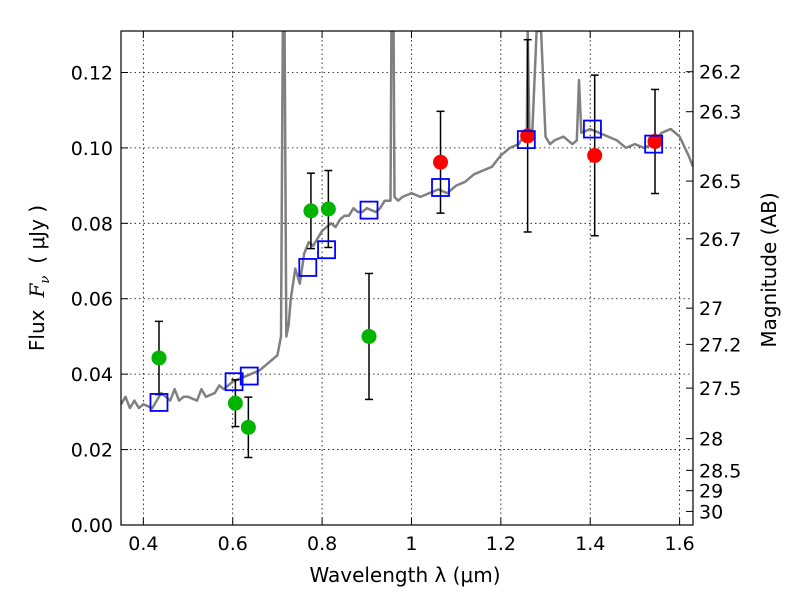 This screenshot has width=800, height=600. Describe the element at coordinates (92, 300) in the screenshot. I see `y-tick-label: 0.06` at that location.